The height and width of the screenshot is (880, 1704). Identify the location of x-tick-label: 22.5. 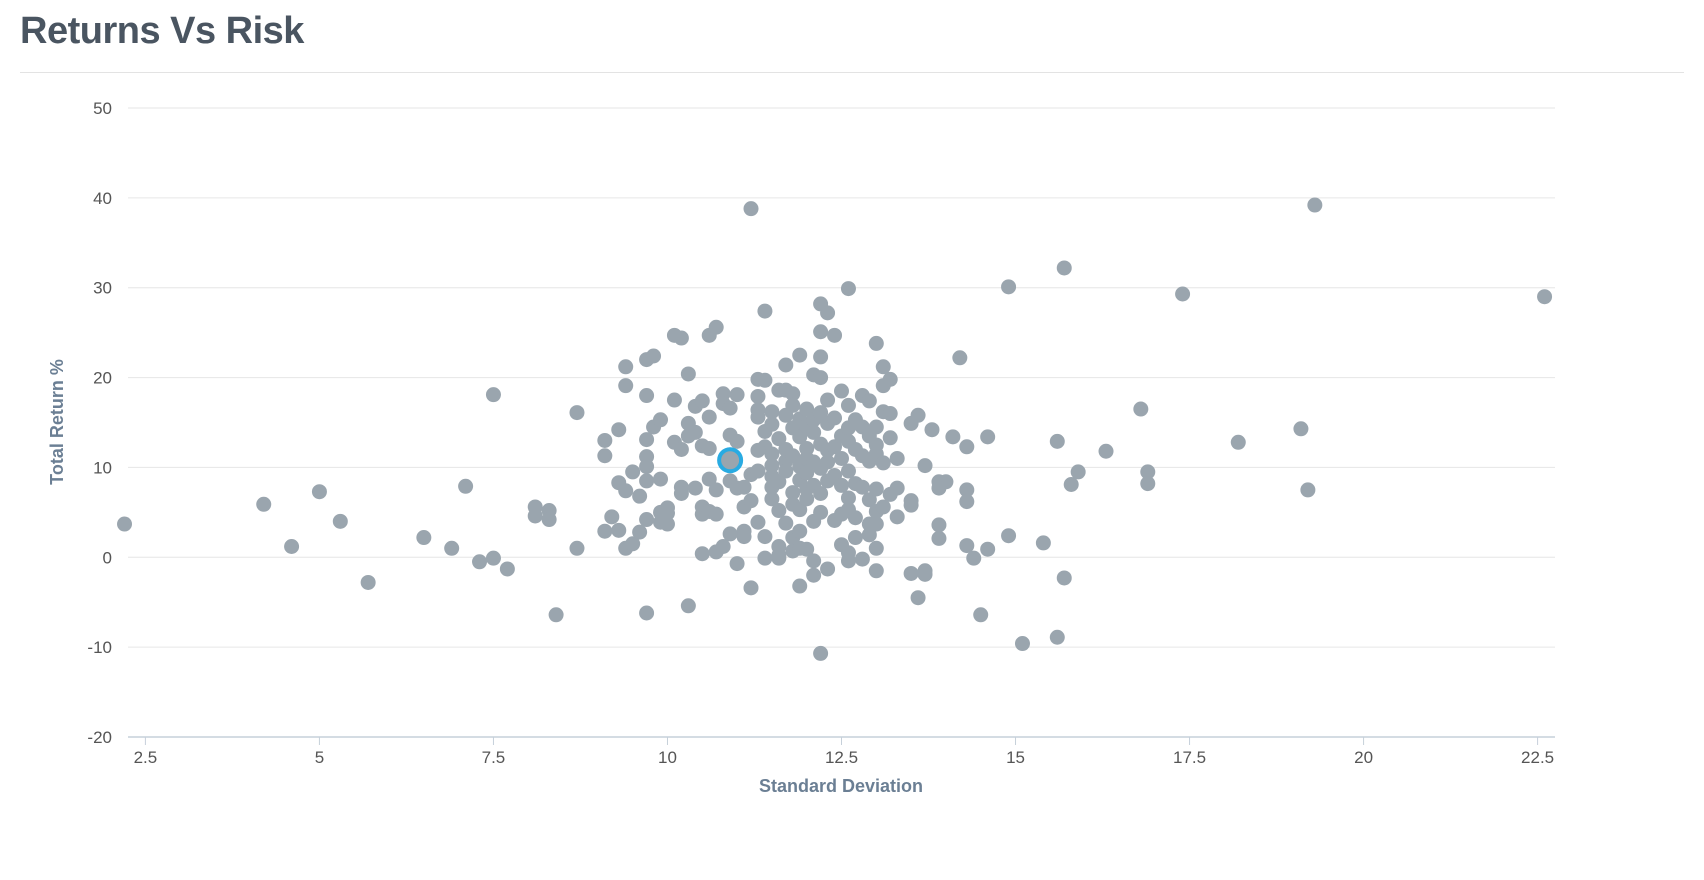
(1537, 757).